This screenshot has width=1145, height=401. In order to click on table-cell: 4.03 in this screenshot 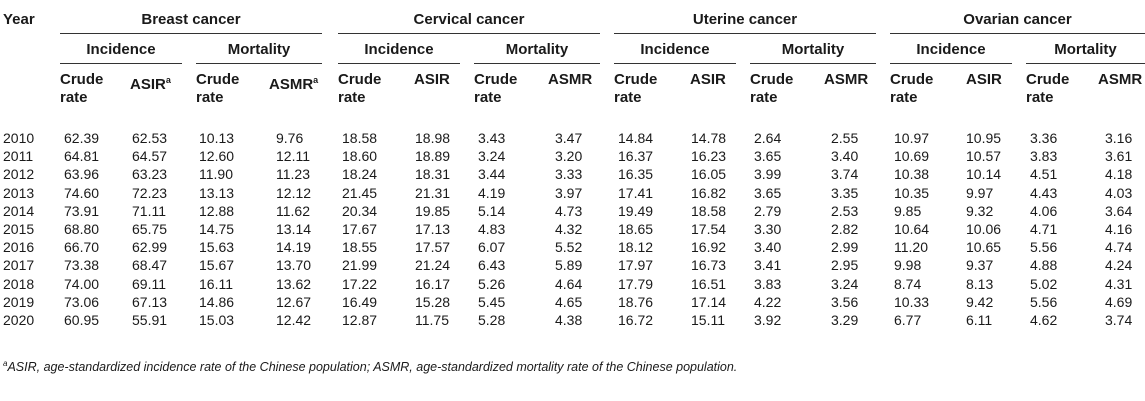, I will do `click(1119, 192)`.